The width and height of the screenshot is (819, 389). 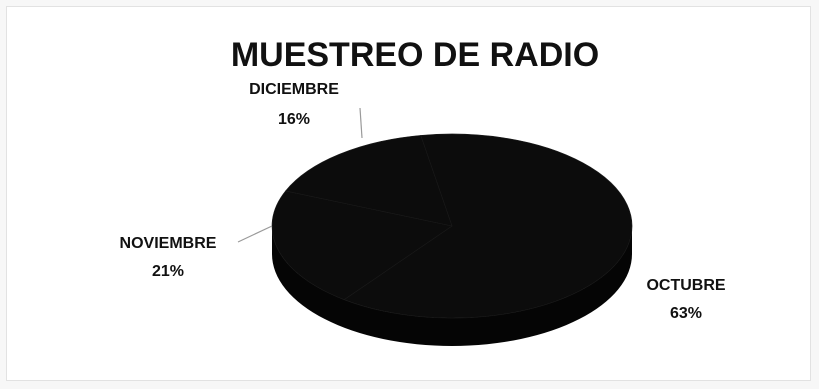 What do you see at coordinates (415, 55) in the screenshot?
I see `chart-title: MUESTREO DE RADIO` at bounding box center [415, 55].